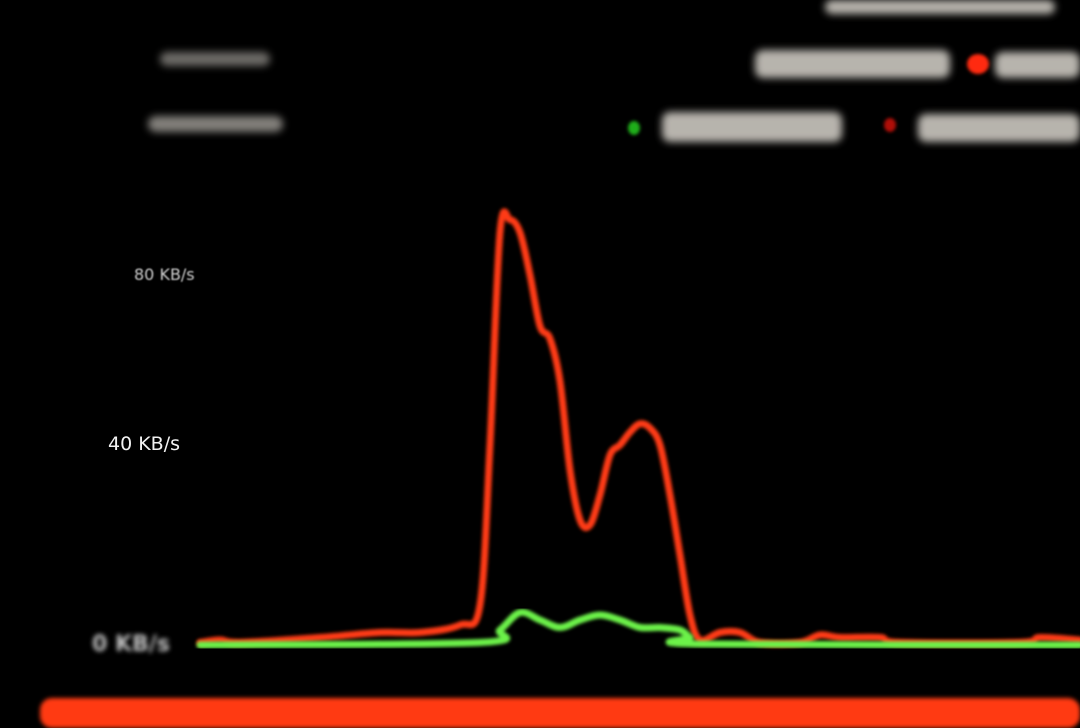 The height and width of the screenshot is (728, 1080). What do you see at coordinates (890, 125) in the screenshot?
I see `upload-total-dot` at bounding box center [890, 125].